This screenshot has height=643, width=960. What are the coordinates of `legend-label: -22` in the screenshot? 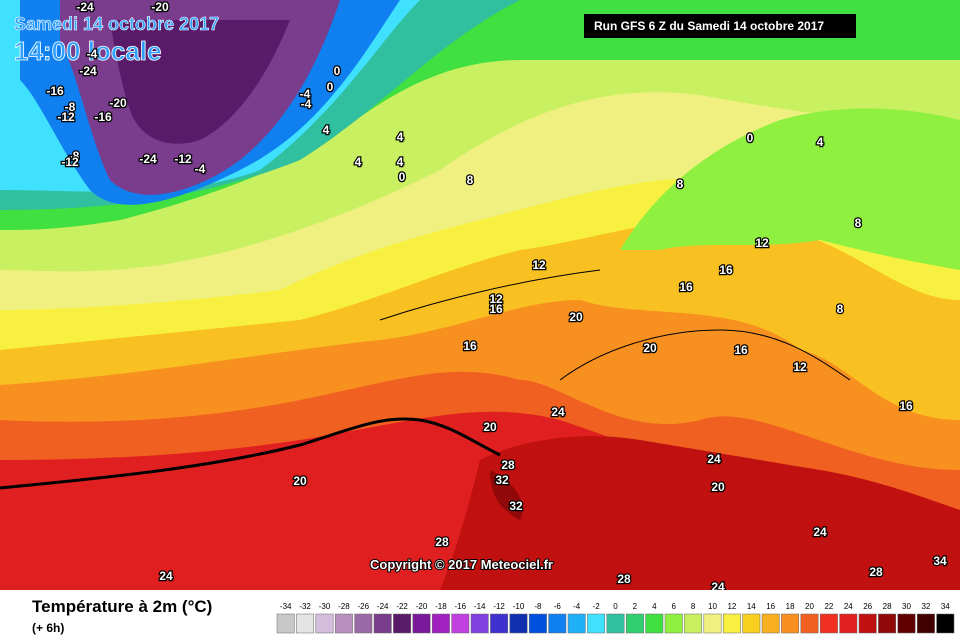 It's located at (402, 606).